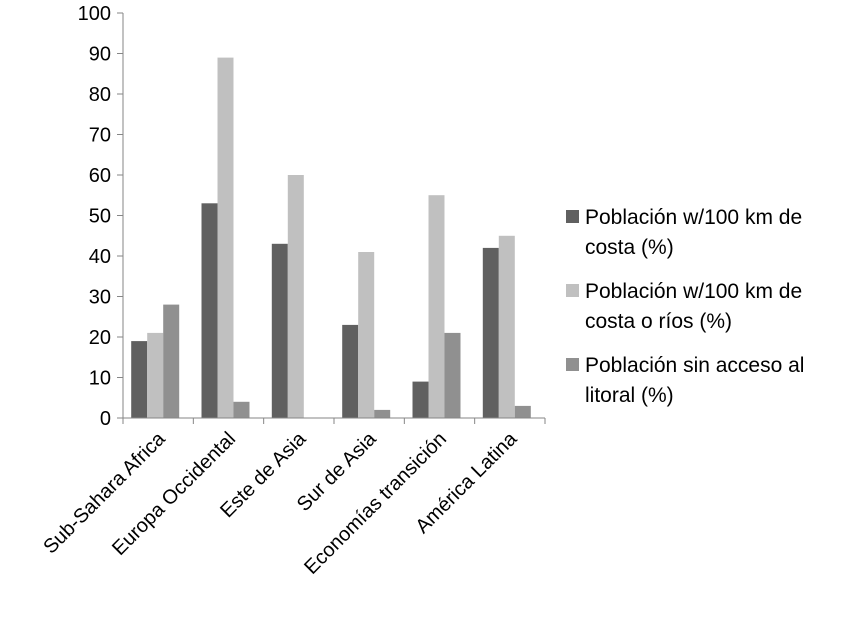 The width and height of the screenshot is (846, 621). I want to click on y-tick-label: 30, so click(100, 298).